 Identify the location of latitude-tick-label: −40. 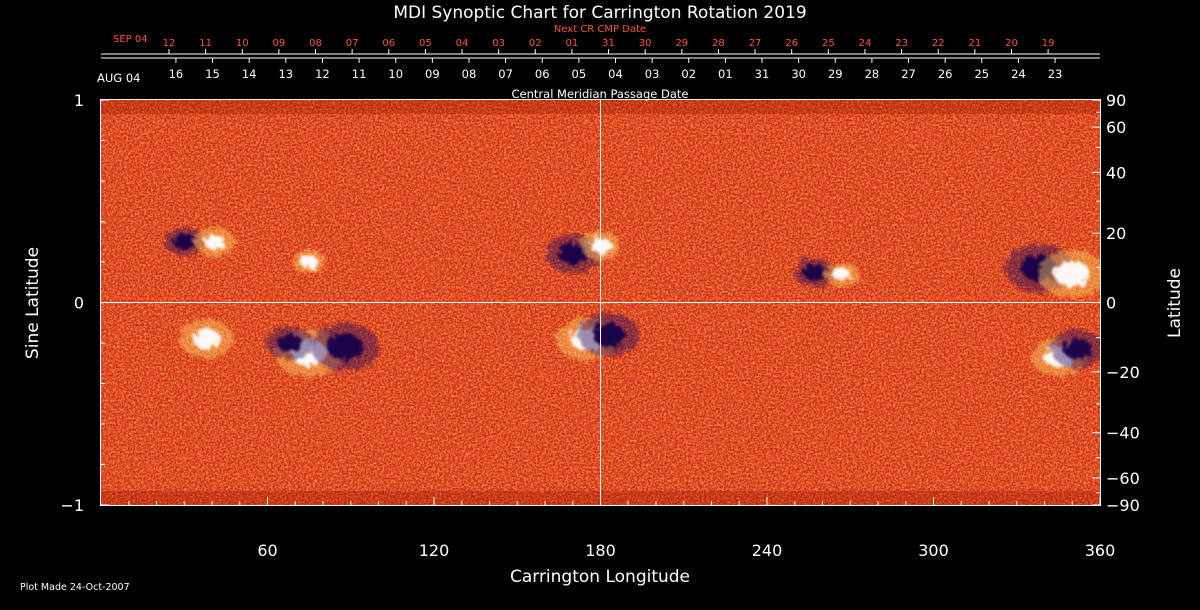
(1123, 433).